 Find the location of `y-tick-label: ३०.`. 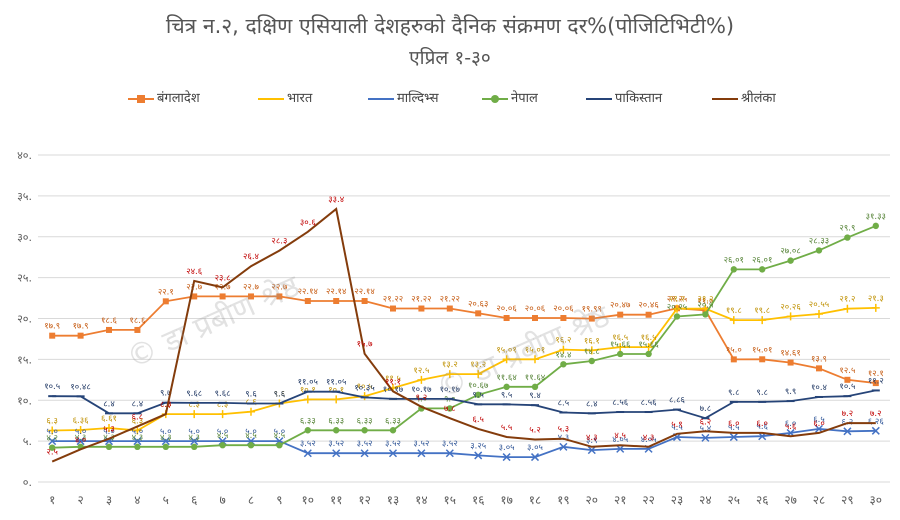

y-tick-label: ३०. is located at coordinates (24, 237).